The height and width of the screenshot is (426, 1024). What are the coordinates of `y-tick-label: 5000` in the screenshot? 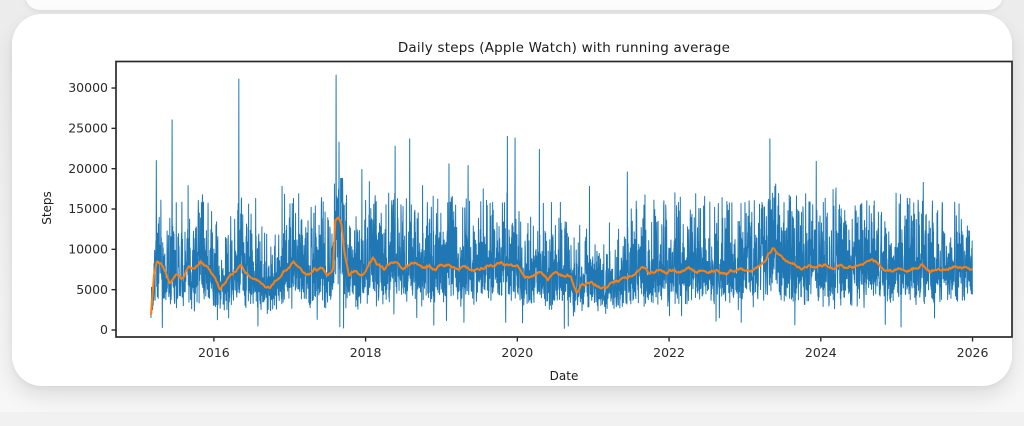 It's located at (92, 289).